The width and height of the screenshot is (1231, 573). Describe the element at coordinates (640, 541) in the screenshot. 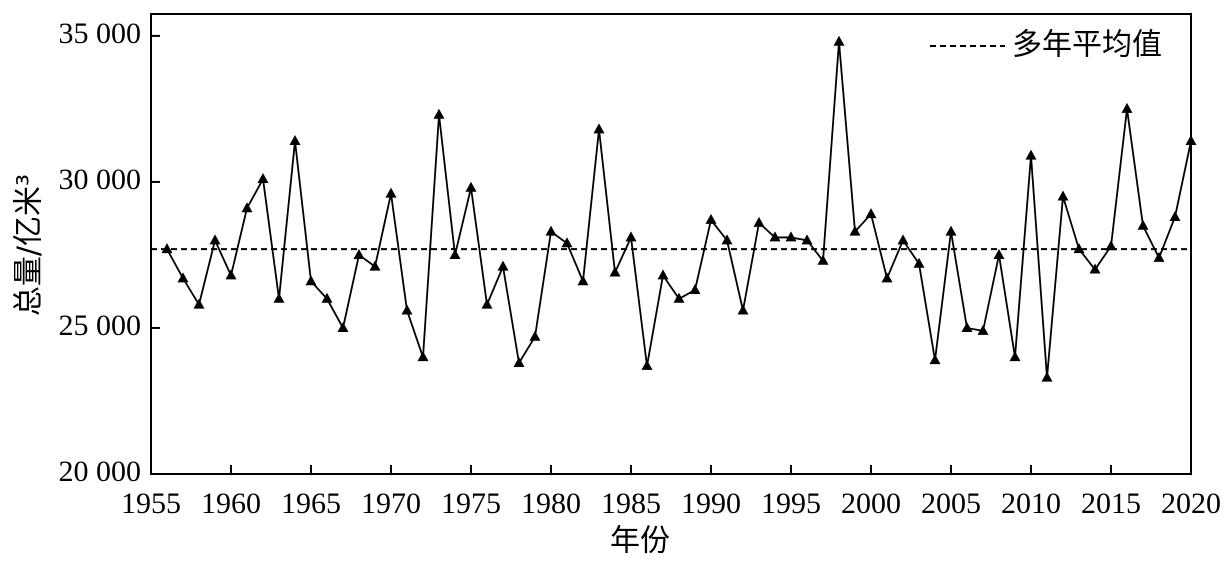

I see `x-axis-label: 年份` at that location.